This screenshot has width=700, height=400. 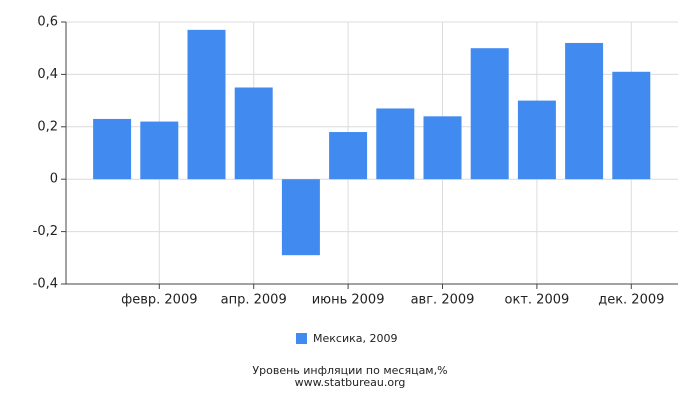 I want to click on x-tick-label: июнь 2009, so click(x=348, y=300).